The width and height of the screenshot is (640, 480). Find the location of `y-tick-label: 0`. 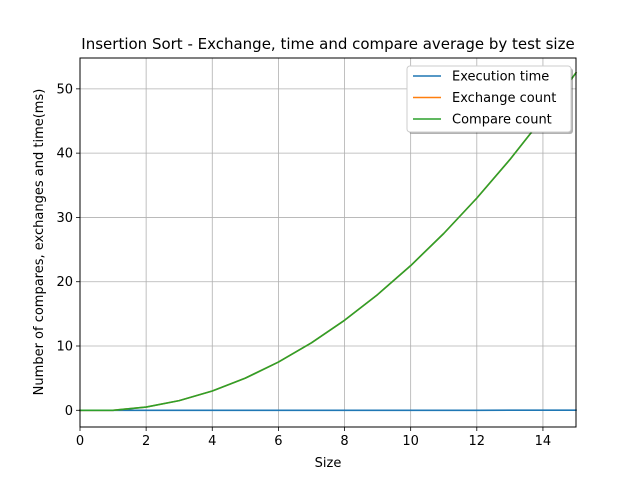

y-tick-label: 0 is located at coordinates (69, 411).